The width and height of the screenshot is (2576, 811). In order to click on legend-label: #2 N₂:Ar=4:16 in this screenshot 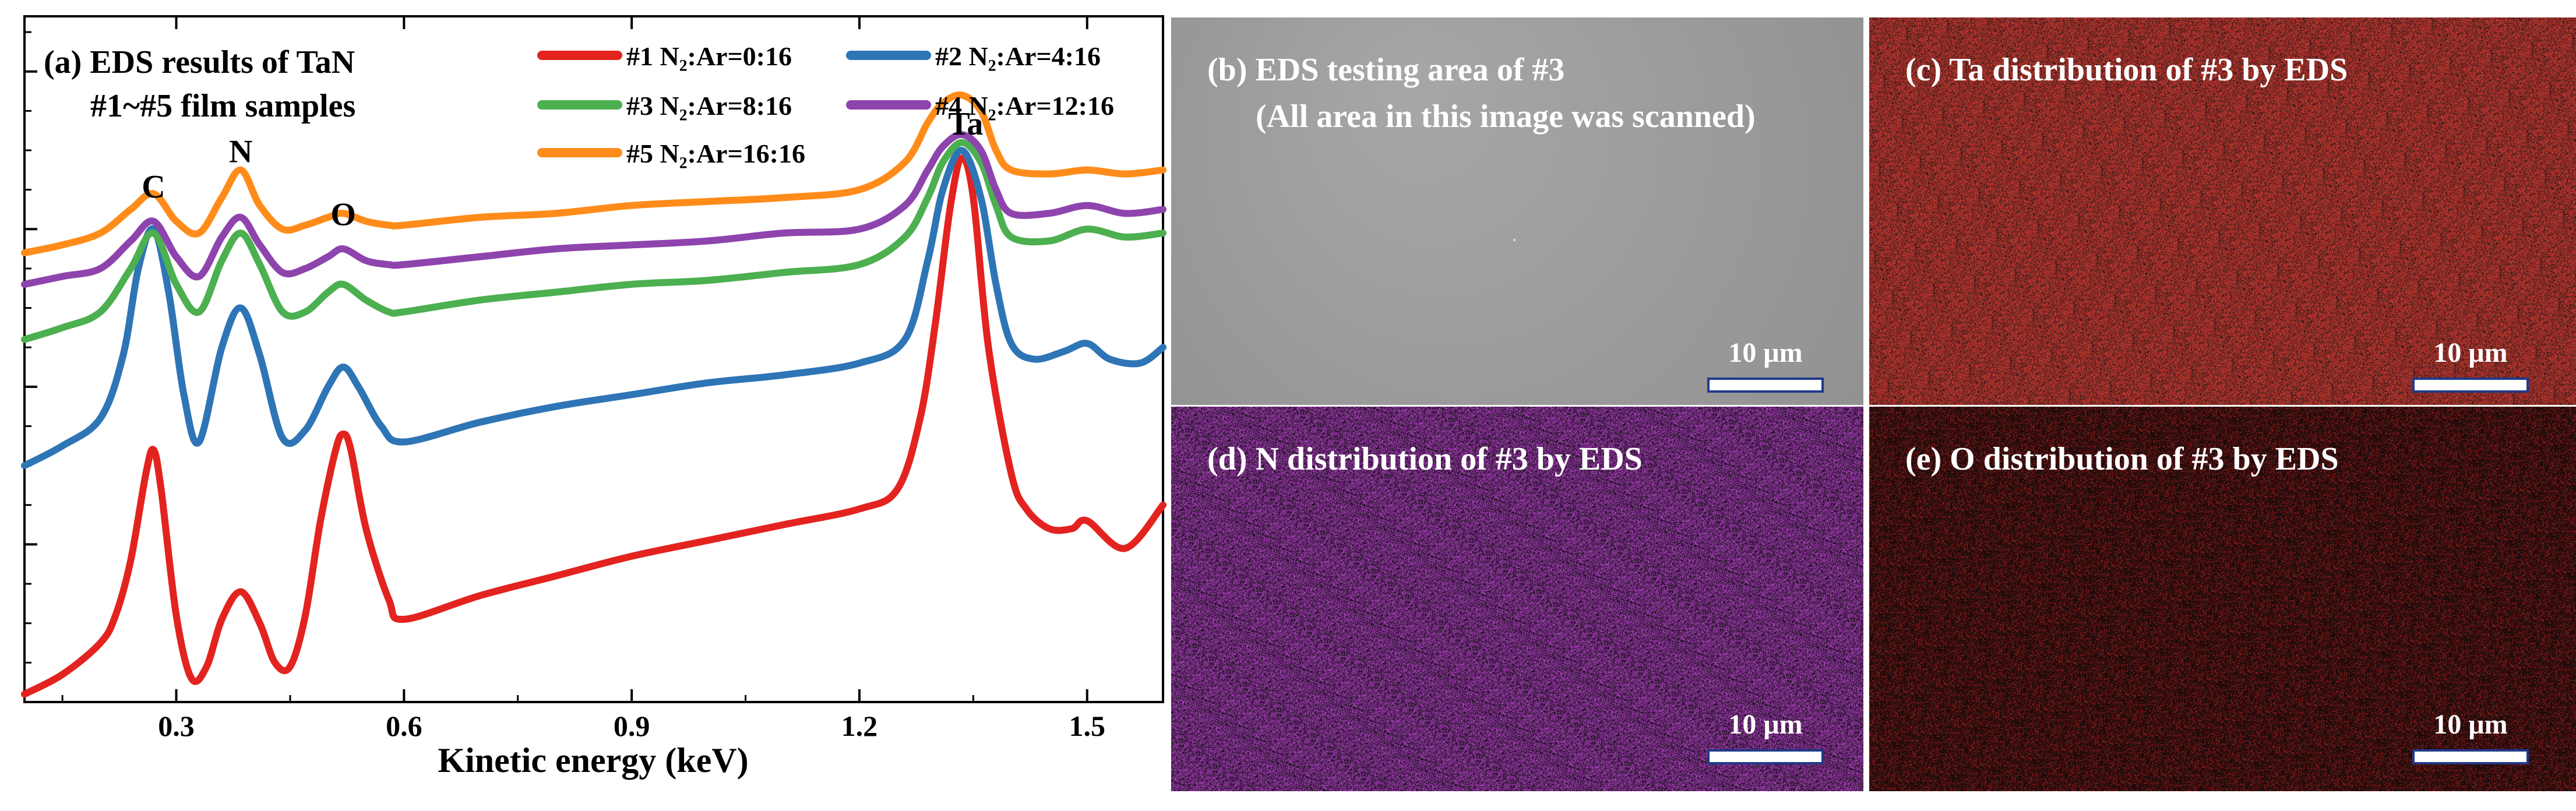, I will do `click(1018, 56)`.